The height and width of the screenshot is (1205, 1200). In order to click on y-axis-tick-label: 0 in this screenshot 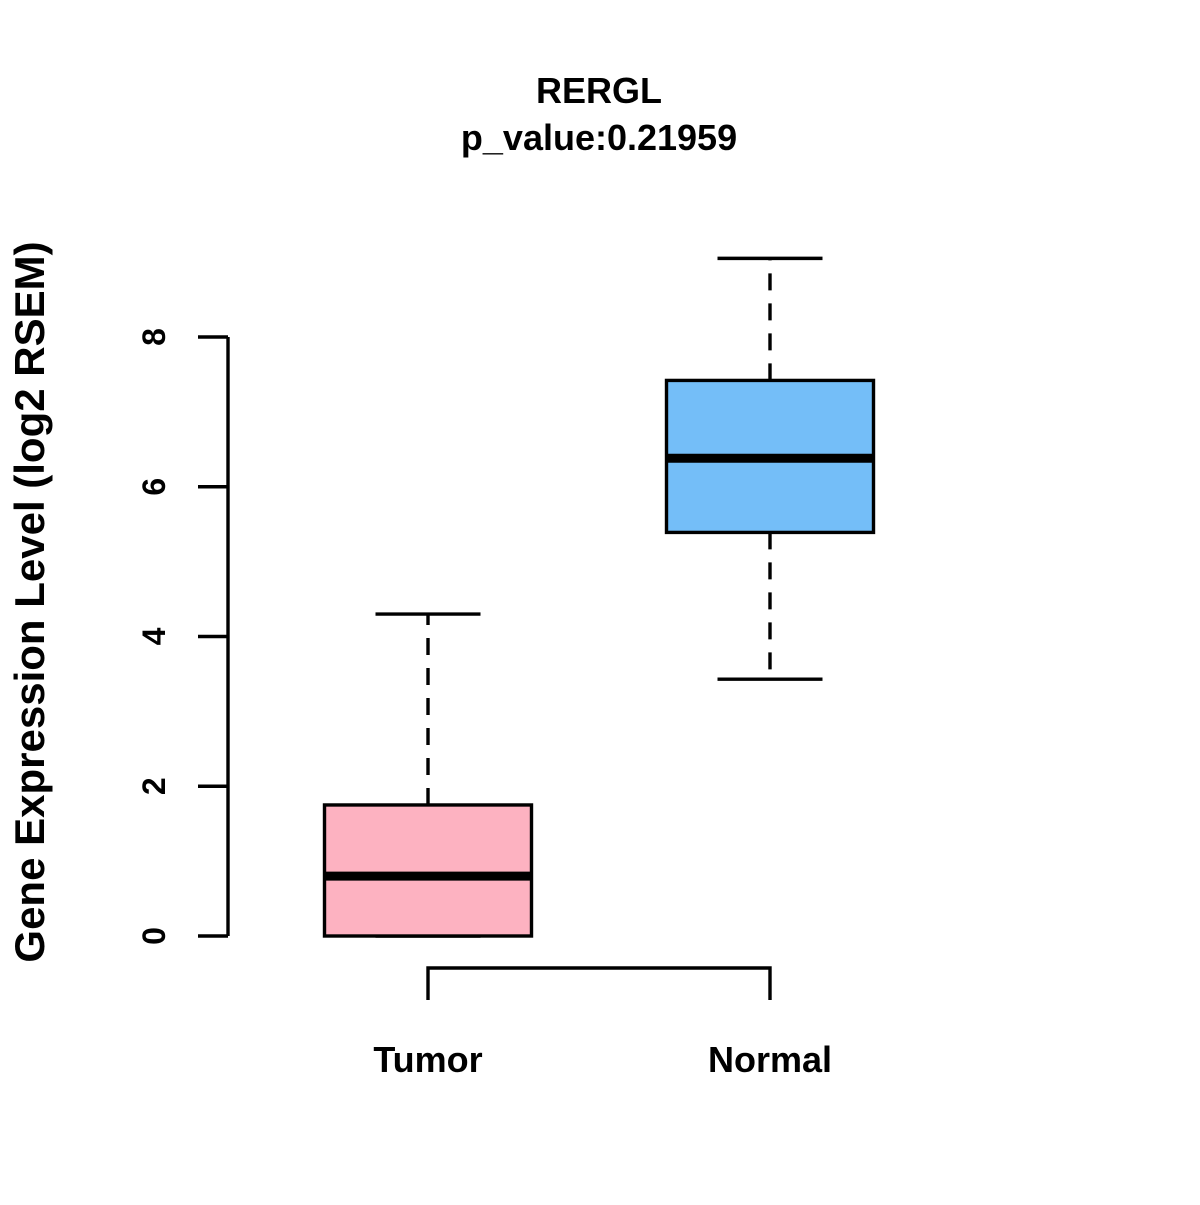, I will do `click(154, 936)`.